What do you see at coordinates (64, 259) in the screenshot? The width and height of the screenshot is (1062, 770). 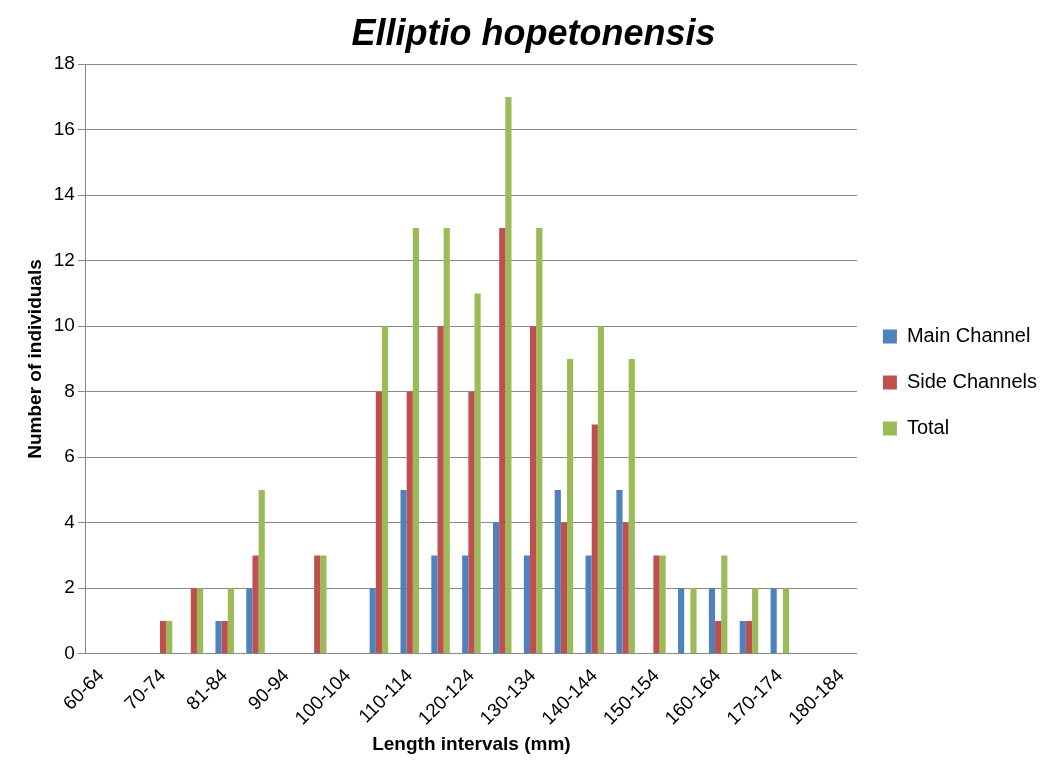 I see `y-tick-label: 12` at bounding box center [64, 259].